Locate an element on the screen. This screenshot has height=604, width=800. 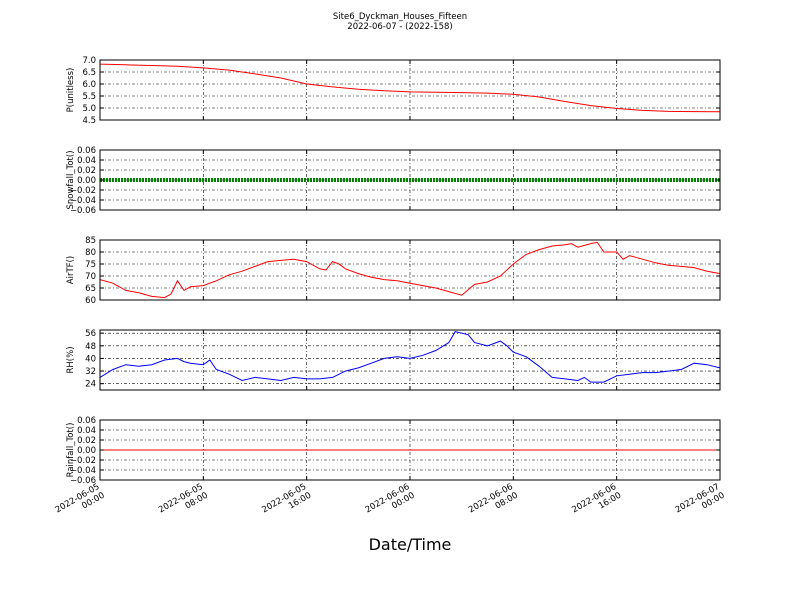
x-tick-label: 2022-06-0600:00 is located at coordinates (390, 503).